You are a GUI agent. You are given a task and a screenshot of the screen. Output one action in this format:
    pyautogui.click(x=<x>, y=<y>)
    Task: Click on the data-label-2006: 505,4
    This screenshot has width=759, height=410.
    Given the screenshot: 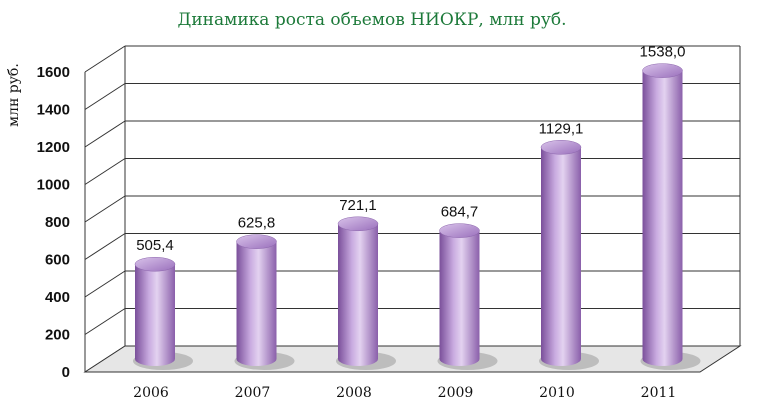 What is the action you would take?
    pyautogui.click(x=155, y=245)
    